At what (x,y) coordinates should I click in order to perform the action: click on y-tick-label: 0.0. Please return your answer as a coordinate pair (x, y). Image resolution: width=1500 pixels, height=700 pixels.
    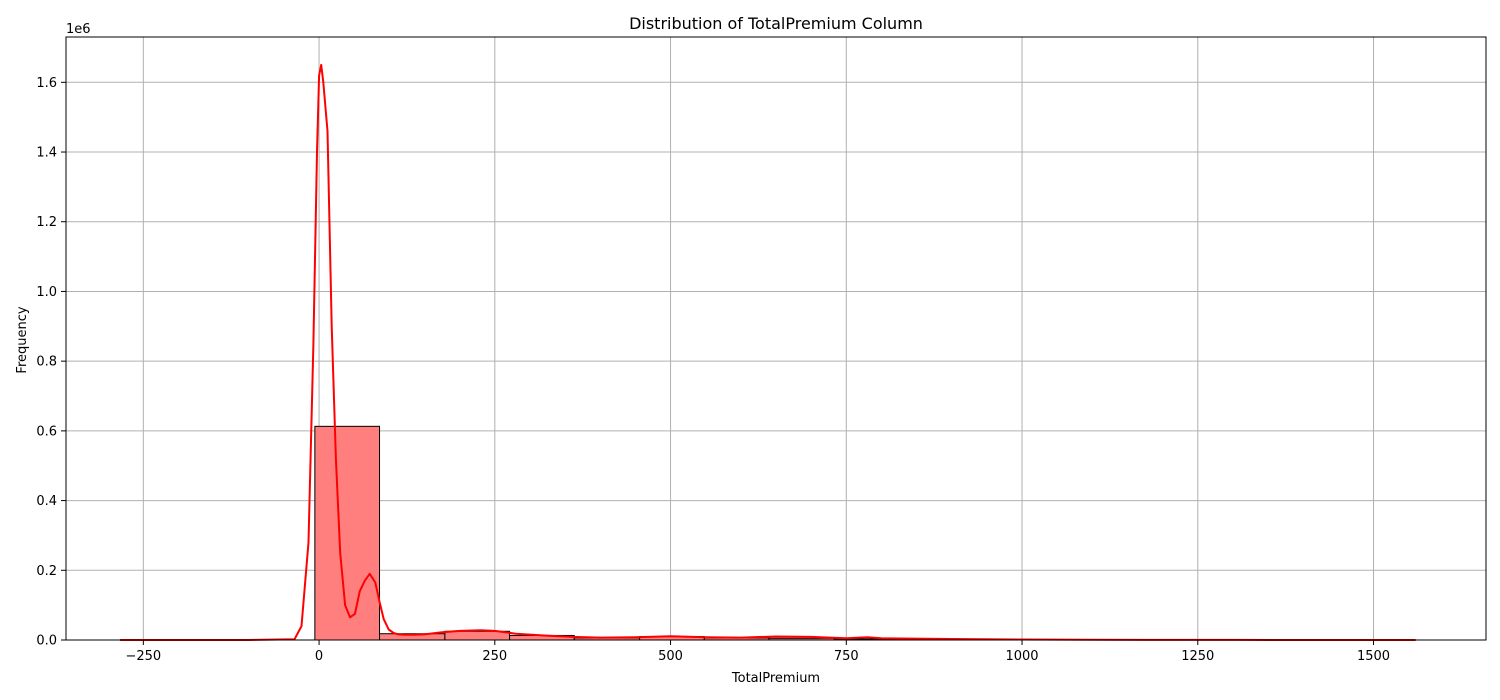
    Looking at the image, I should click on (46, 641).